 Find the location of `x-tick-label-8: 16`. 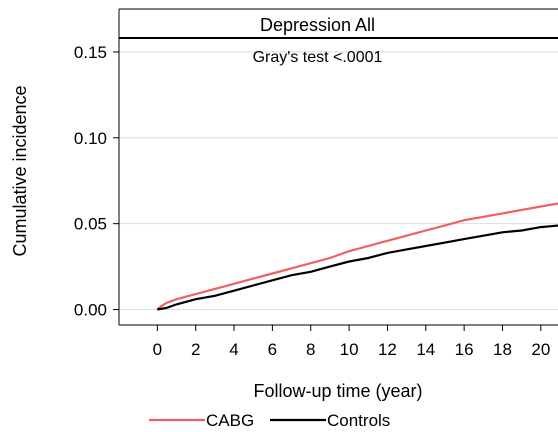

x-tick-label-8: 16 is located at coordinates (464, 349).